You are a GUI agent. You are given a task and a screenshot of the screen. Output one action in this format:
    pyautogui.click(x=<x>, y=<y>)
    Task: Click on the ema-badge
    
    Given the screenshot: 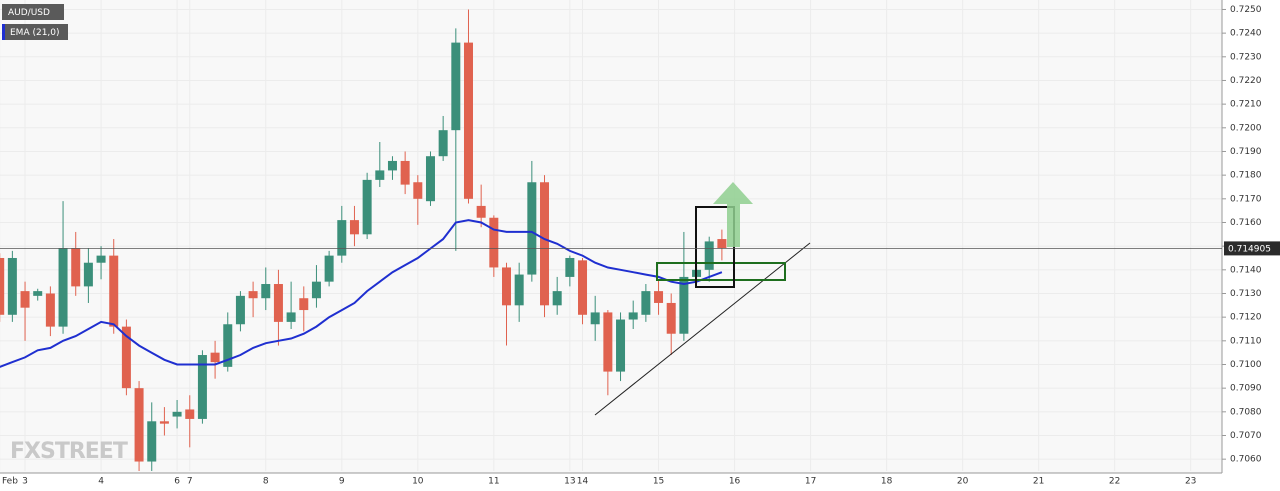 What is the action you would take?
    pyautogui.click(x=35, y=32)
    